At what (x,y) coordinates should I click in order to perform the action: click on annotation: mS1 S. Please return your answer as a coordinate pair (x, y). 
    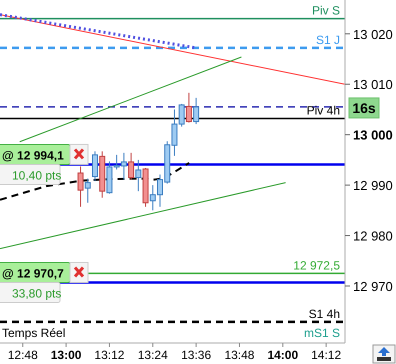
    Looking at the image, I should click on (322, 333).